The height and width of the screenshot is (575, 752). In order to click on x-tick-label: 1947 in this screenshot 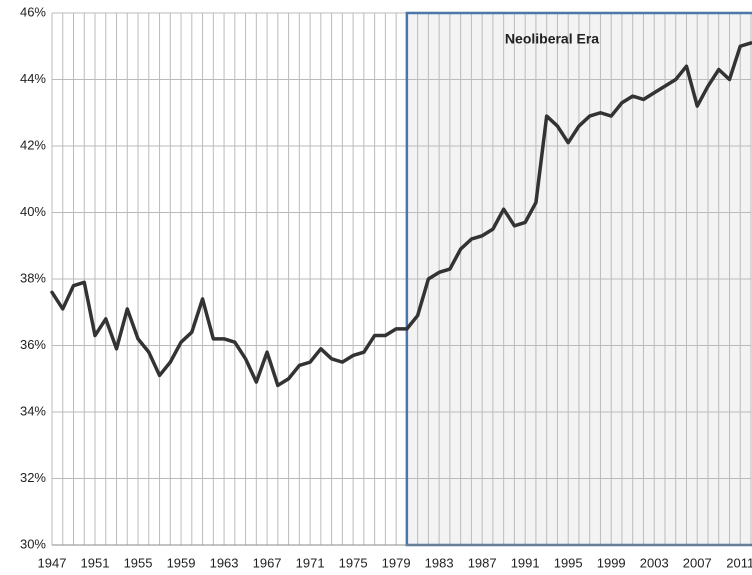, I will do `click(52, 562)`.